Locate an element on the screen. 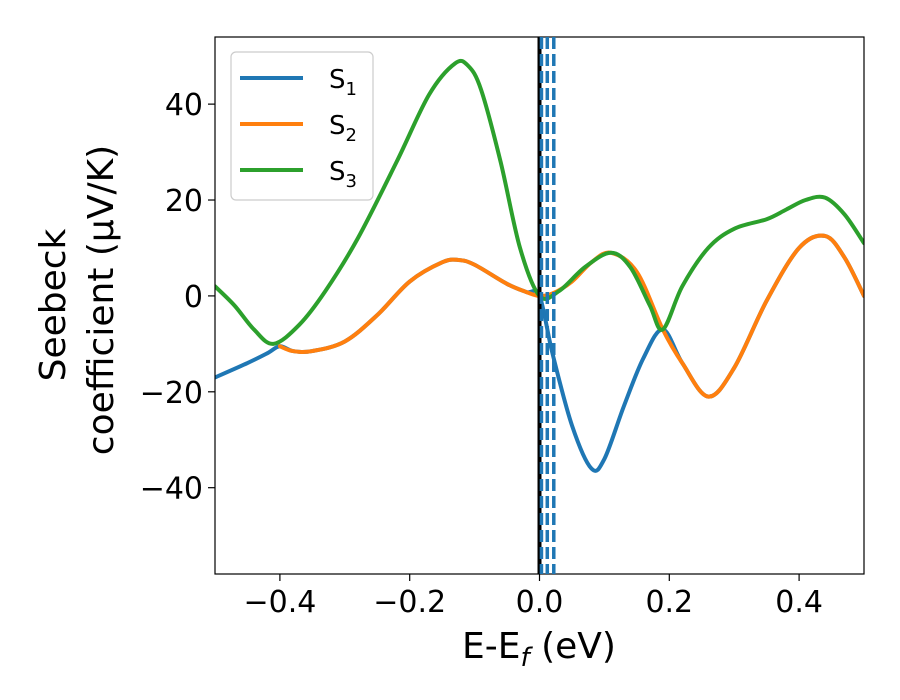 The width and height of the screenshot is (900, 700). y-axis-ticks: −40 −20 0 20 40 is located at coordinates (177, 297).